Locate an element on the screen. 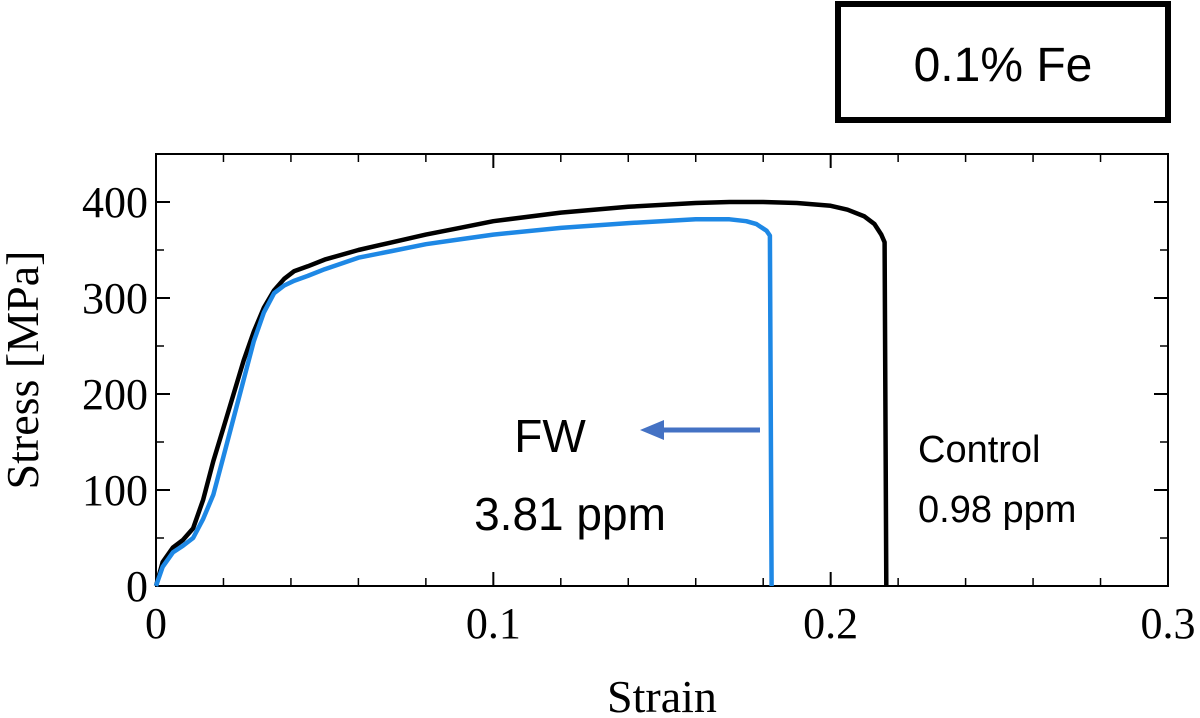  fw-arrow-head is located at coordinates (652, 430).